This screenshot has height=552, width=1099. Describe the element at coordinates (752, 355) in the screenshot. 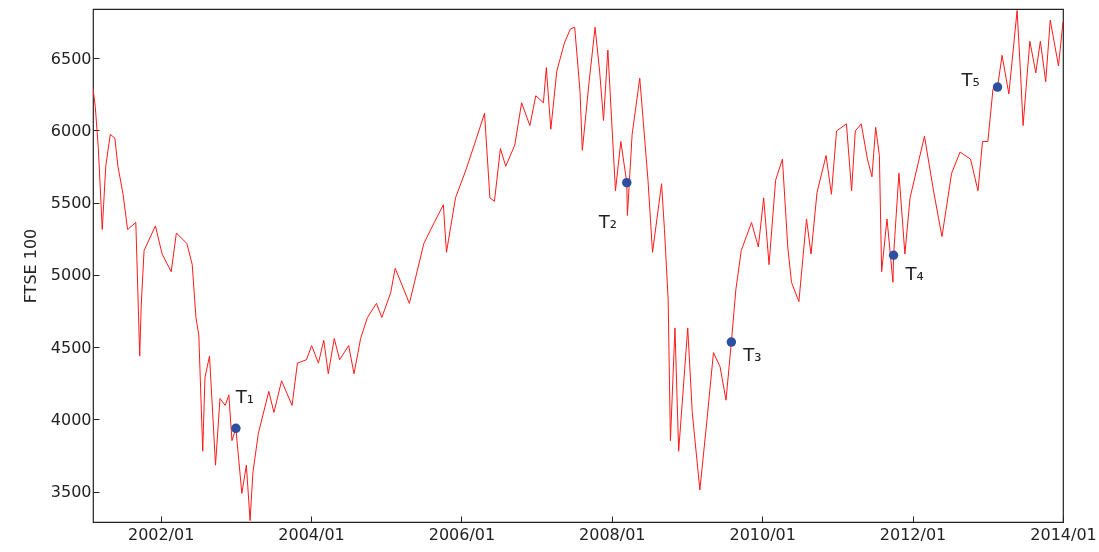

I see `annotation: T₃` at that location.